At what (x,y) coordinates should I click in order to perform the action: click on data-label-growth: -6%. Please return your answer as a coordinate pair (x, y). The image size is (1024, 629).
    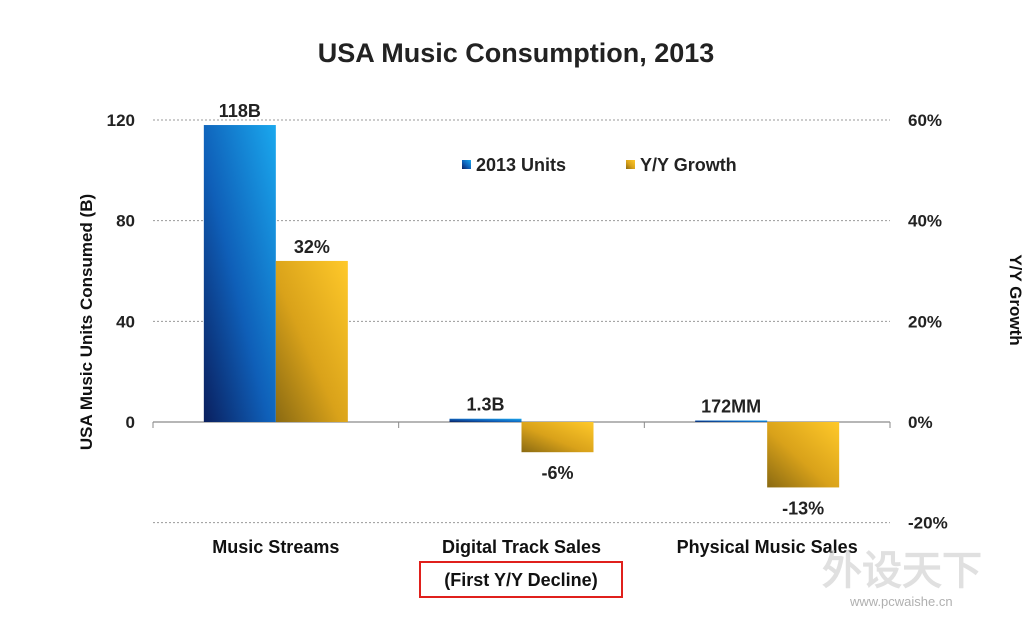
    Looking at the image, I should click on (557, 473).